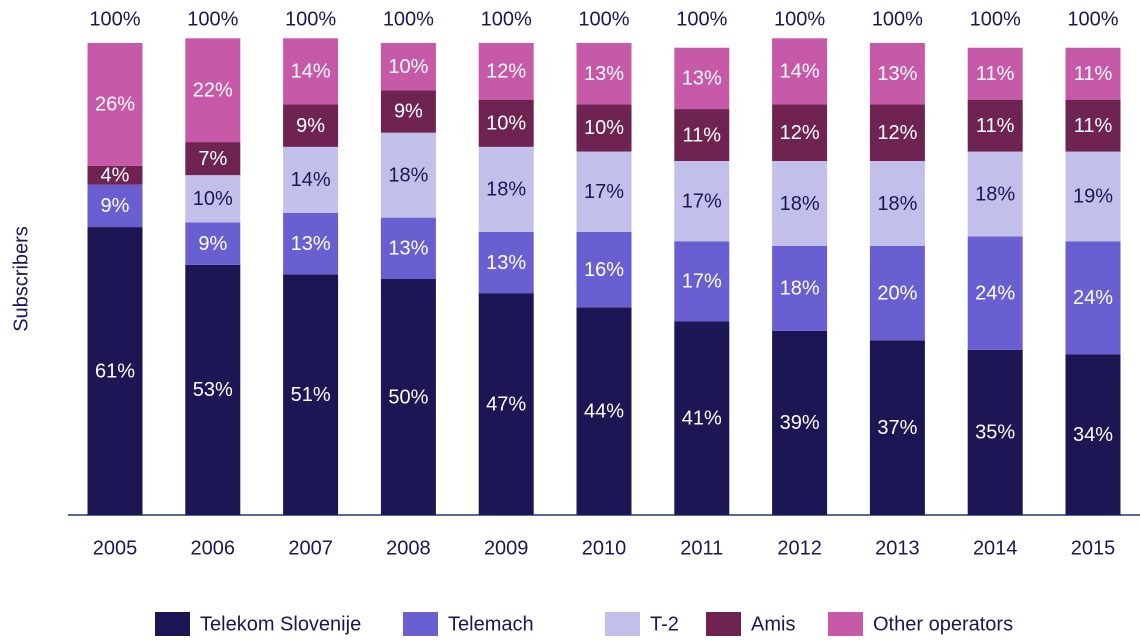 The height and width of the screenshot is (641, 1140). I want to click on data-label: 4%, so click(115, 175).